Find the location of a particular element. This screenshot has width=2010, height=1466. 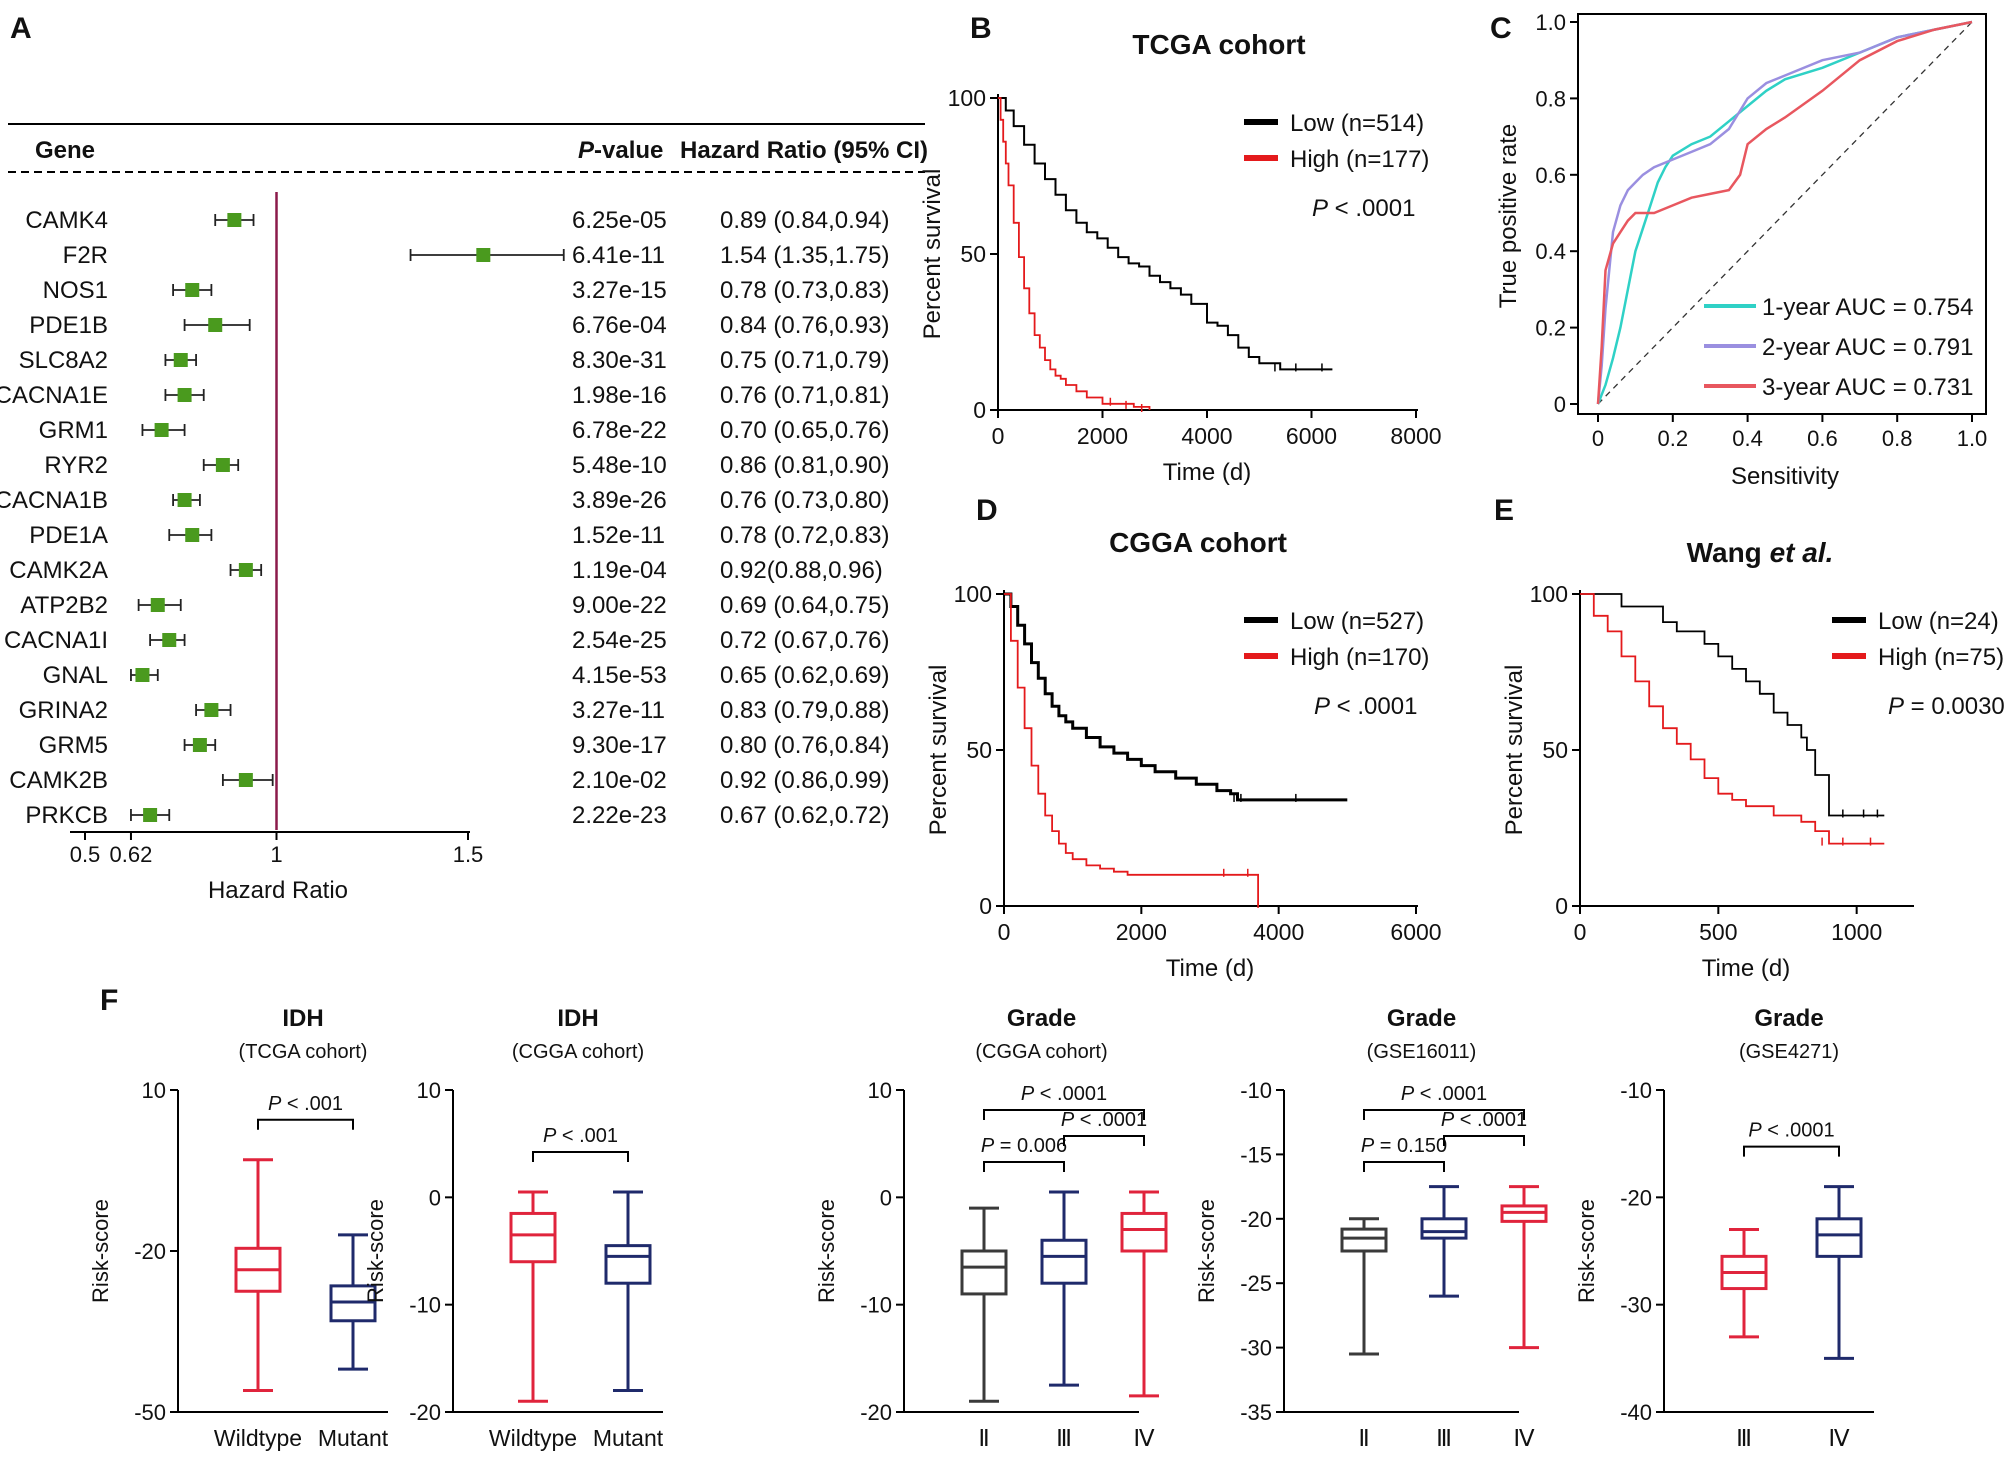

forest-gene-label: RYR2 is located at coordinates (76, 465).